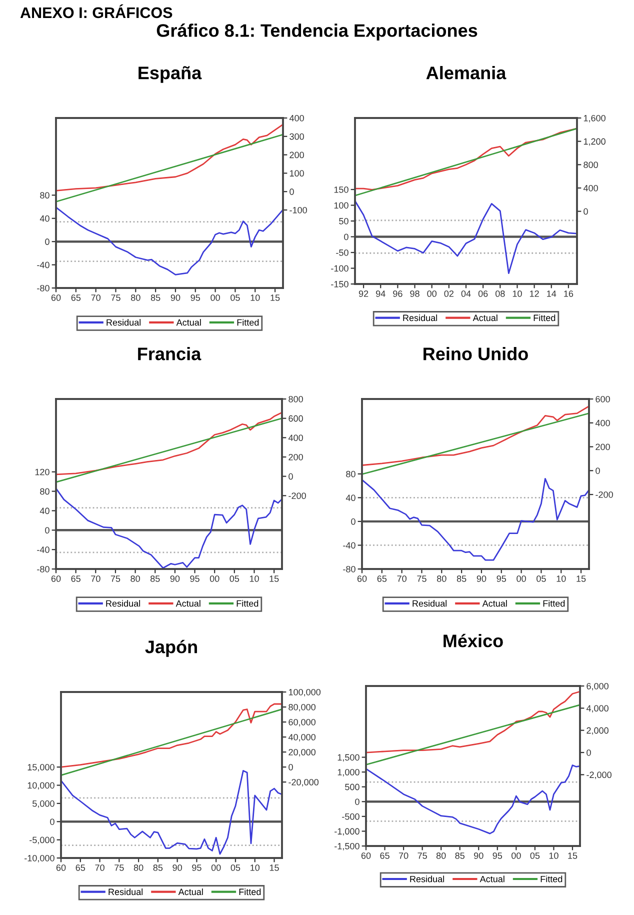 Image resolution: width=634 pixels, height=915 pixels. What do you see at coordinates (170, 74) in the screenshot?
I see `chart-title: España` at bounding box center [170, 74].